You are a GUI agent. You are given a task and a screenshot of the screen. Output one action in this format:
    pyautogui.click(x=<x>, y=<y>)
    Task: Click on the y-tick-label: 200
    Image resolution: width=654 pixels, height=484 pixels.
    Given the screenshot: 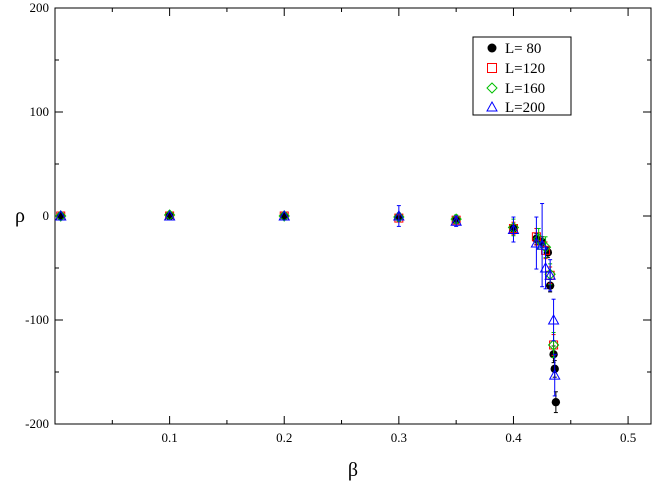 What is the action you would take?
    pyautogui.click(x=40, y=7)
    